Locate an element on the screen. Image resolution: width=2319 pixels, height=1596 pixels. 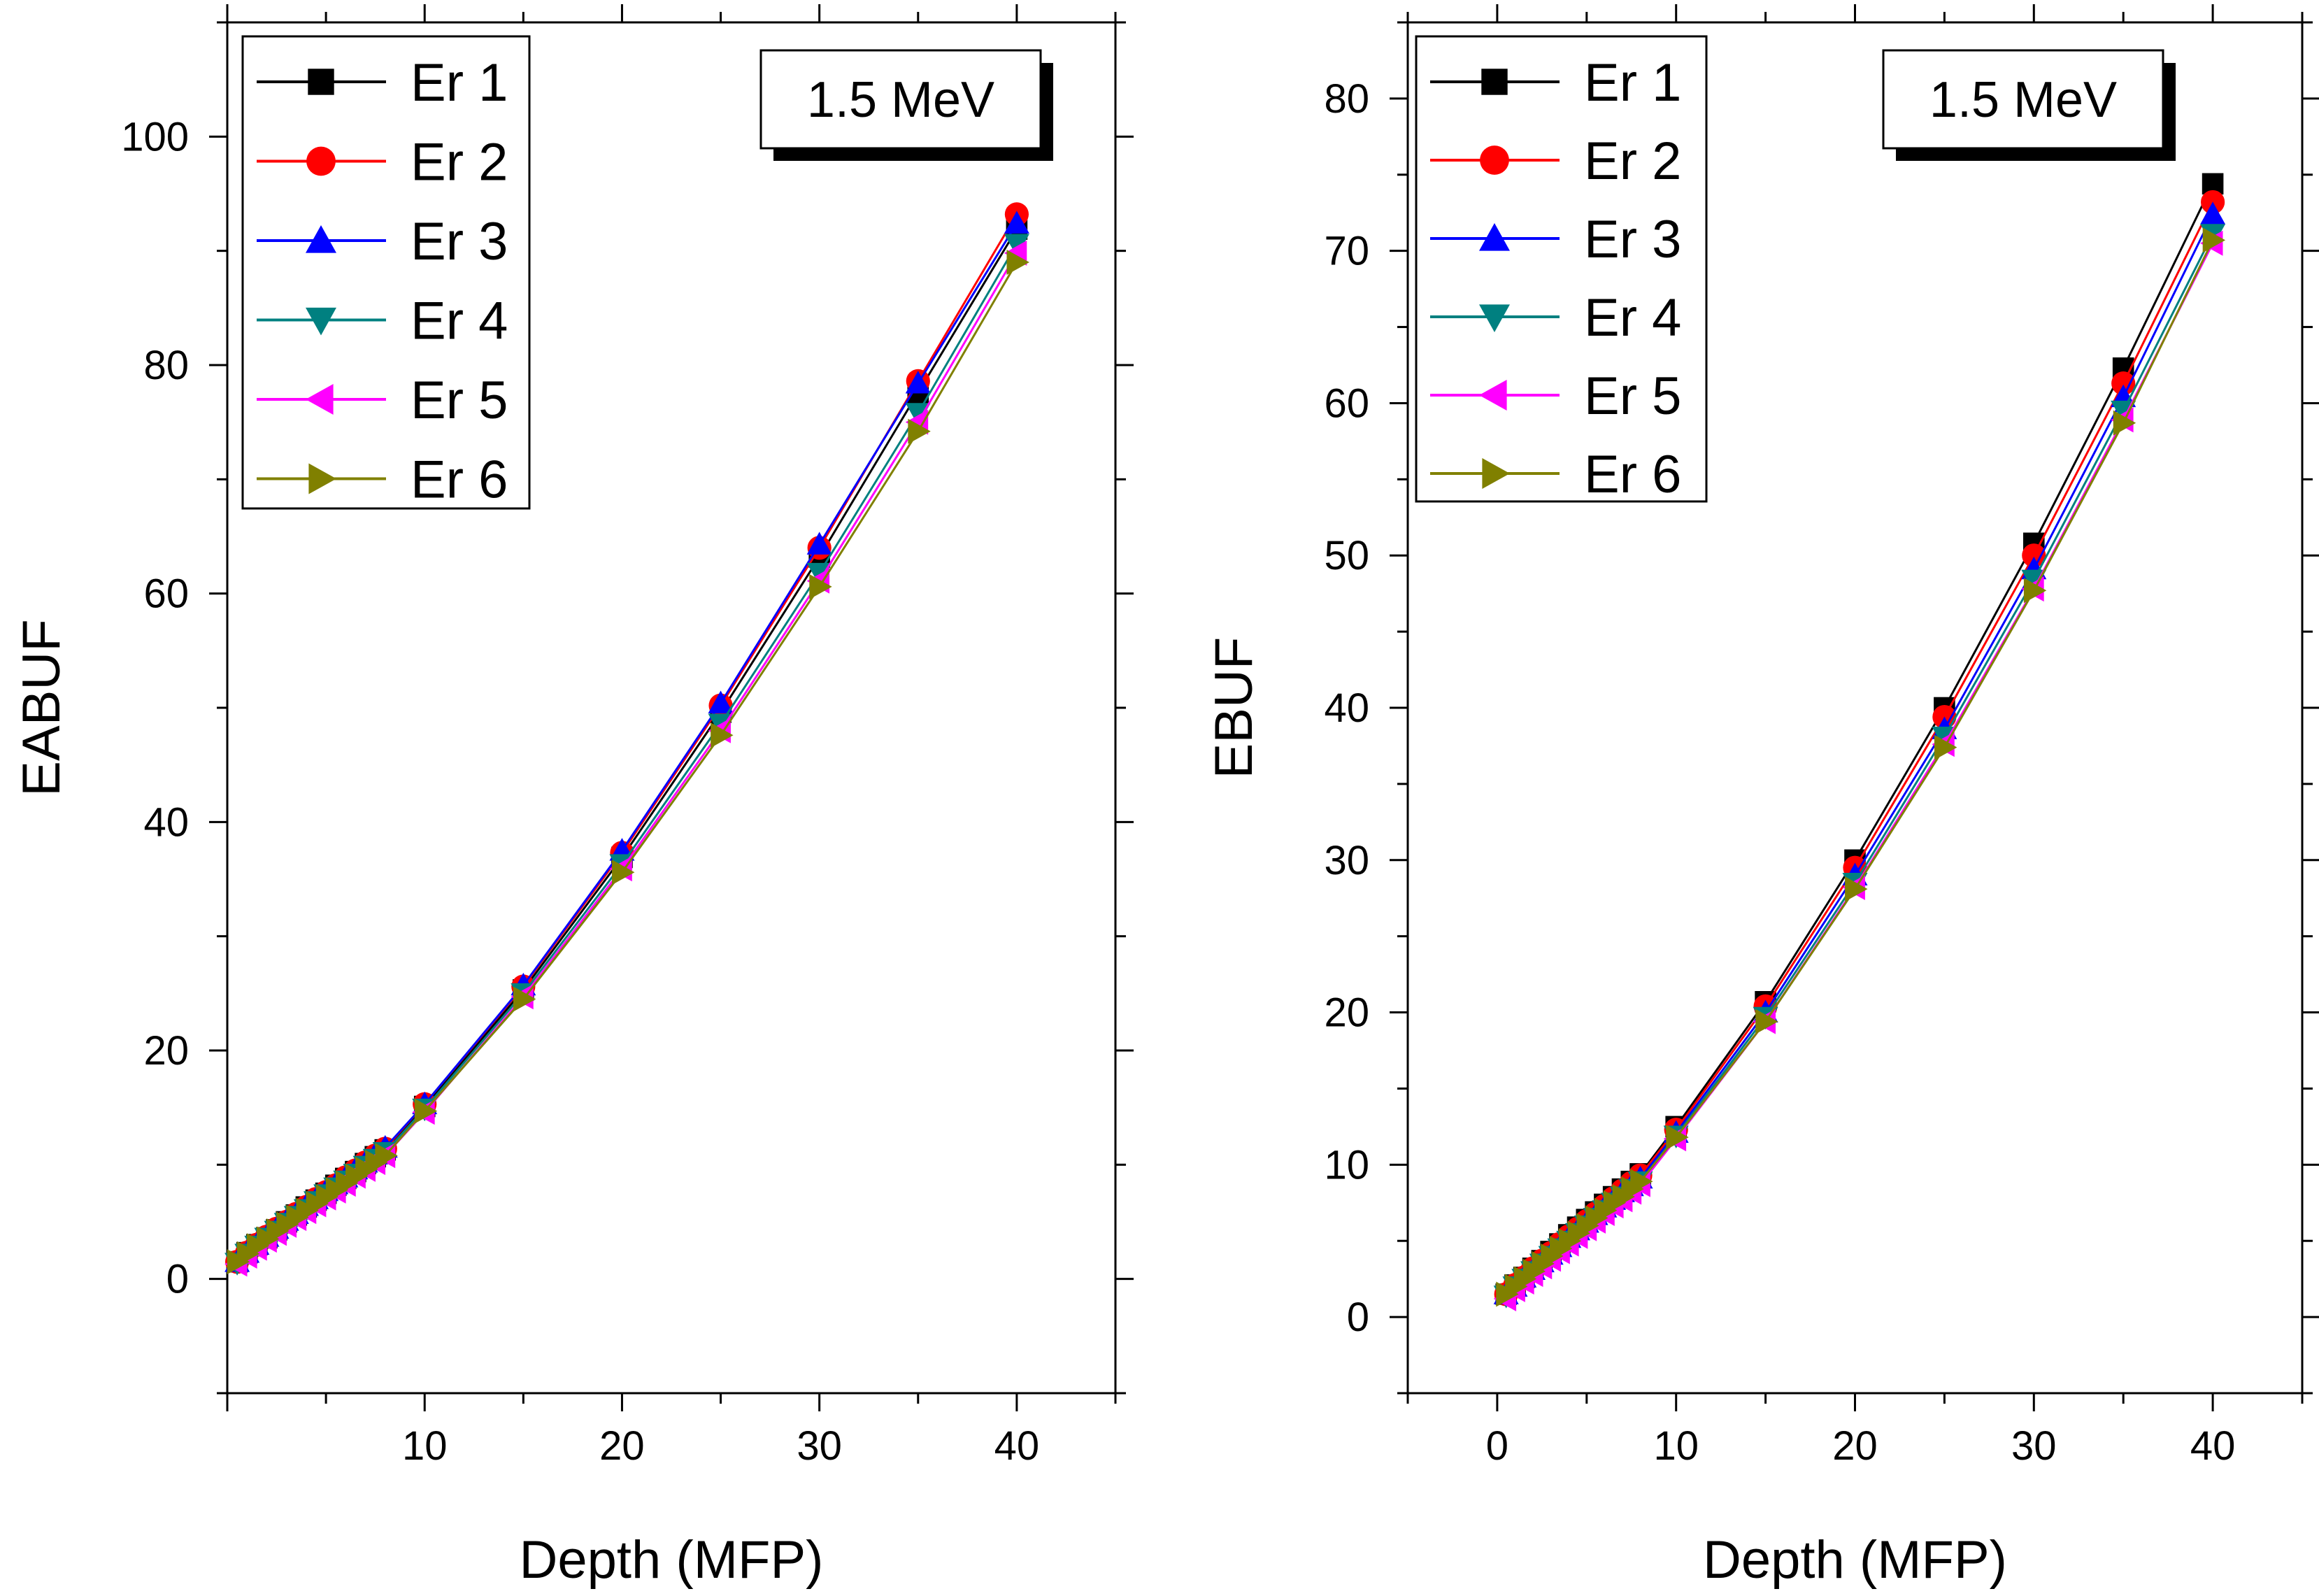
y-axis-title: EABUF is located at coordinates (41, 707).